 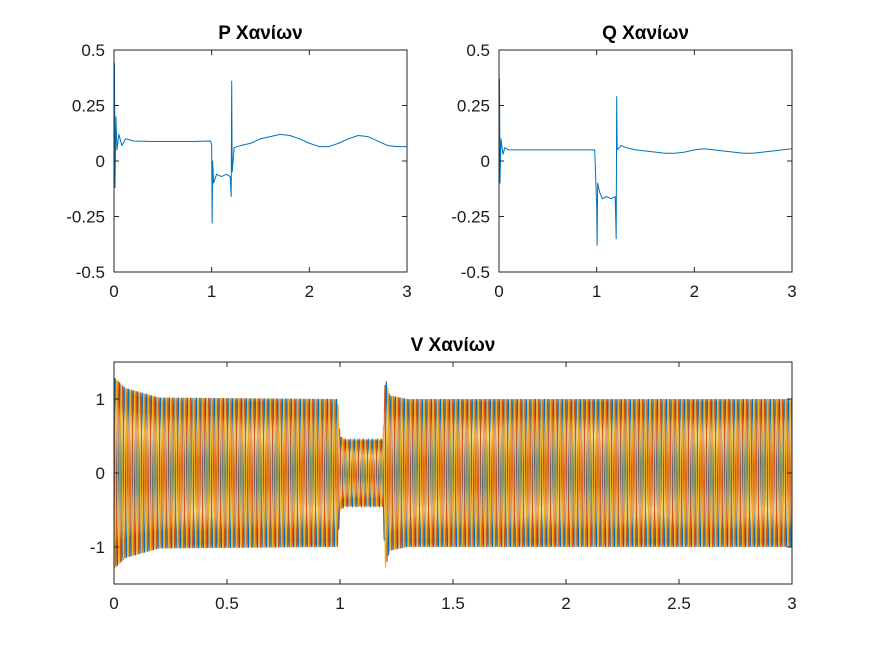 What do you see at coordinates (645, 33) in the screenshot?
I see `q-chart-title: Q Χανίων` at bounding box center [645, 33].